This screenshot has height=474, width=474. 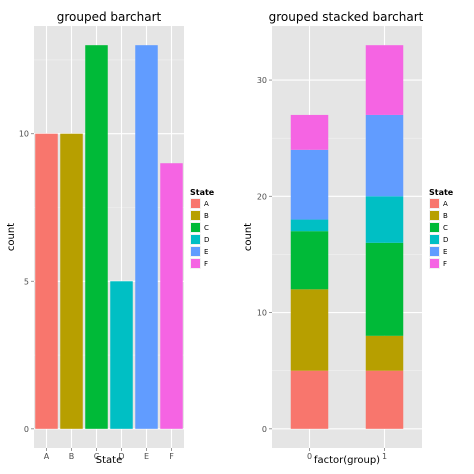 I want to click on bar-segment-1-B, so click(x=384, y=353).